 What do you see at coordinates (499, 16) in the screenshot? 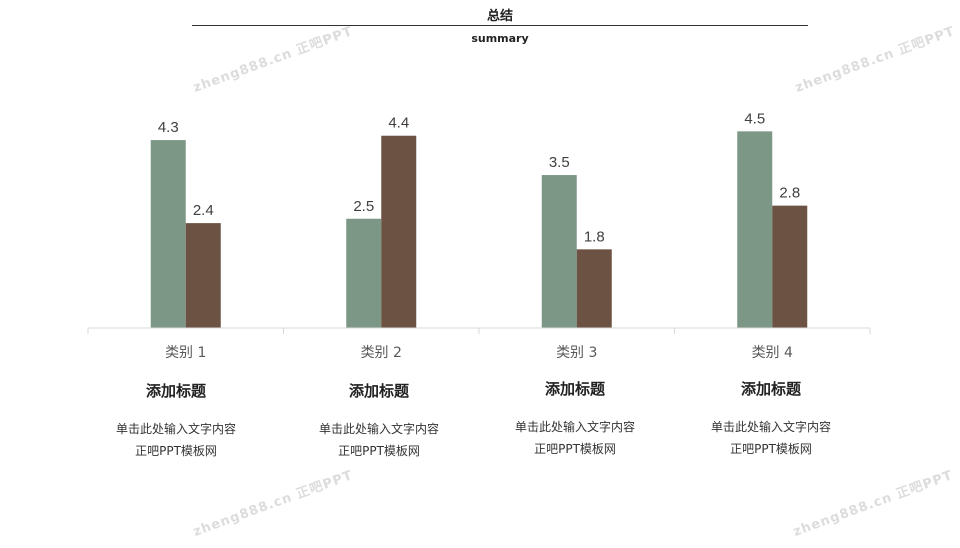
I see `page-title: 总结` at bounding box center [499, 16].